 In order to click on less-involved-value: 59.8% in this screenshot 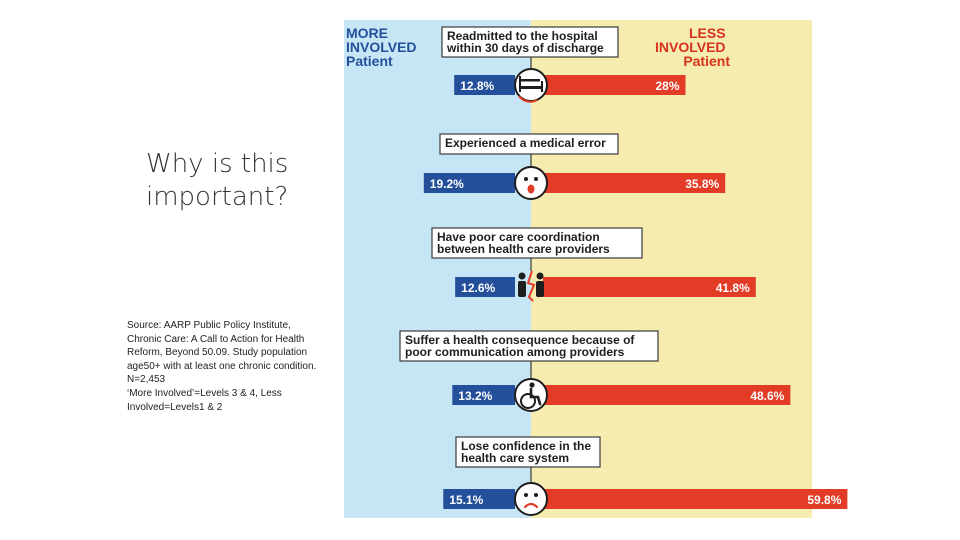, I will do `click(824, 500)`.